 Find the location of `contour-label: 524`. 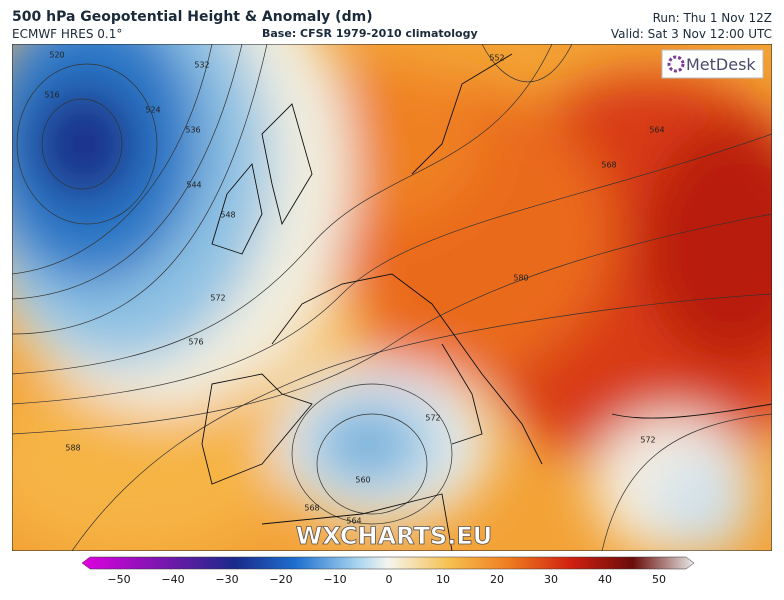

contour-label: 524 is located at coordinates (152, 110).